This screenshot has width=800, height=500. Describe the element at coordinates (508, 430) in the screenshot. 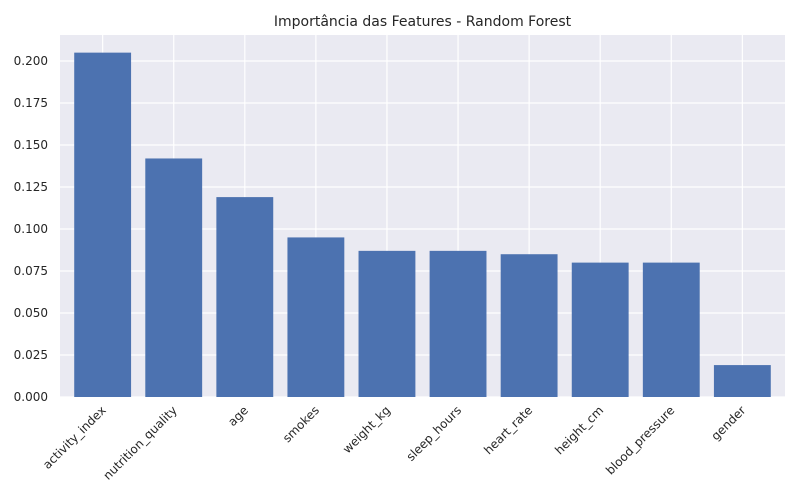

I see `x-tick-label: heart_rate` at that location.